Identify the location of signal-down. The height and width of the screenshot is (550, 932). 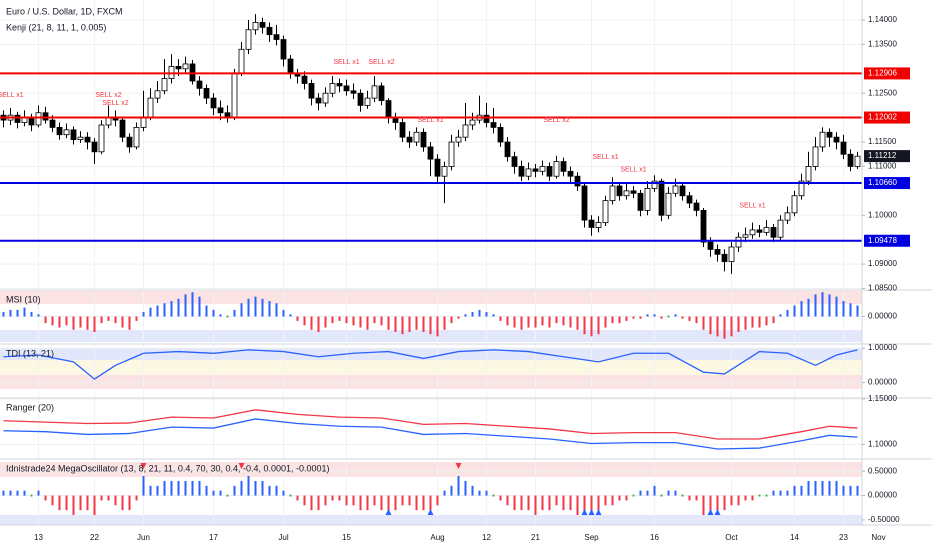
(241, 466).